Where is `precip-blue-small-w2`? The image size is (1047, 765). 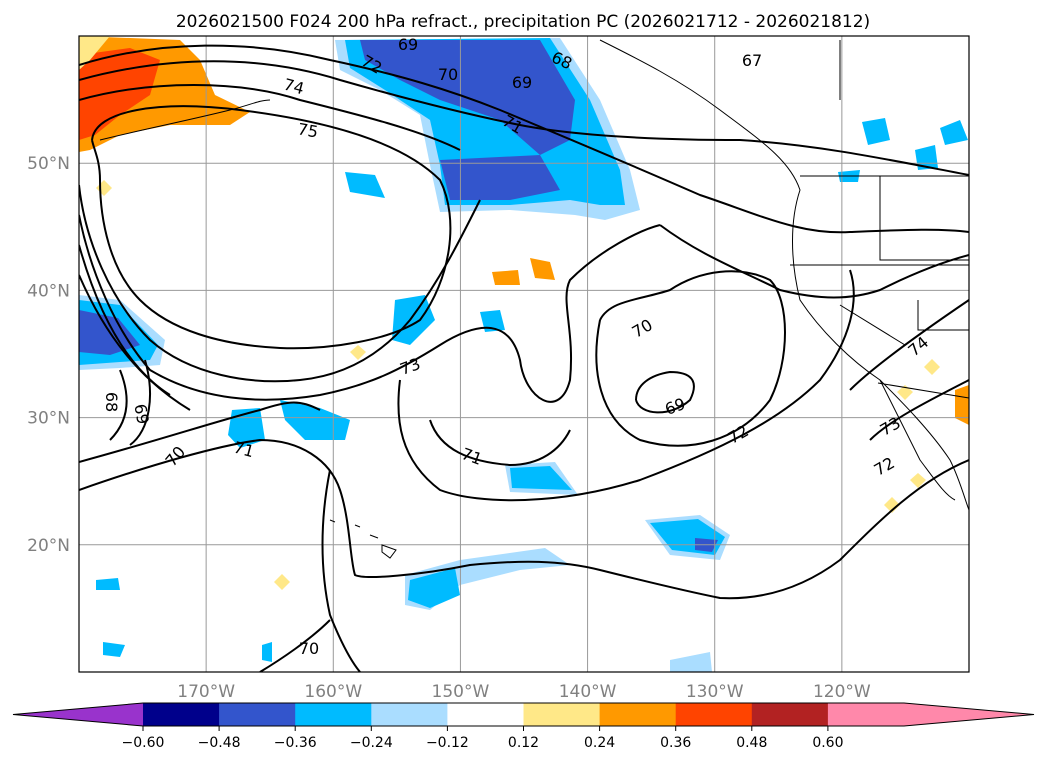
precip-blue-small-w2 is located at coordinates (114, 649).